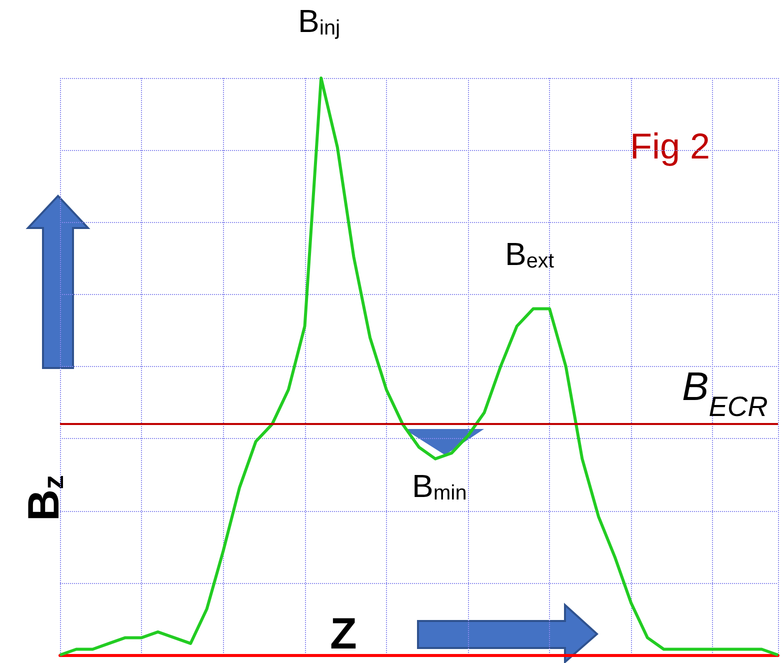 The image size is (781, 663). What do you see at coordinates (725, 393) in the screenshot?
I see `ref-line-label: B$_{ECR}$` at bounding box center [725, 393].